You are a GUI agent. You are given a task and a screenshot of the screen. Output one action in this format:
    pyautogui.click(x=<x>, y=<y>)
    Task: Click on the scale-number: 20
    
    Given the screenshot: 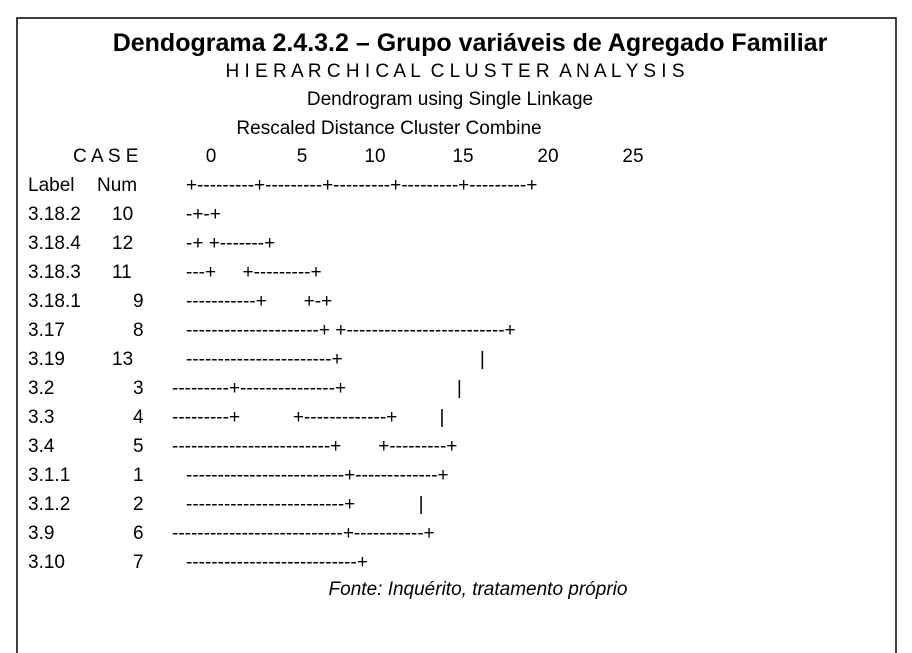 What is the action you would take?
    pyautogui.click(x=547, y=156)
    